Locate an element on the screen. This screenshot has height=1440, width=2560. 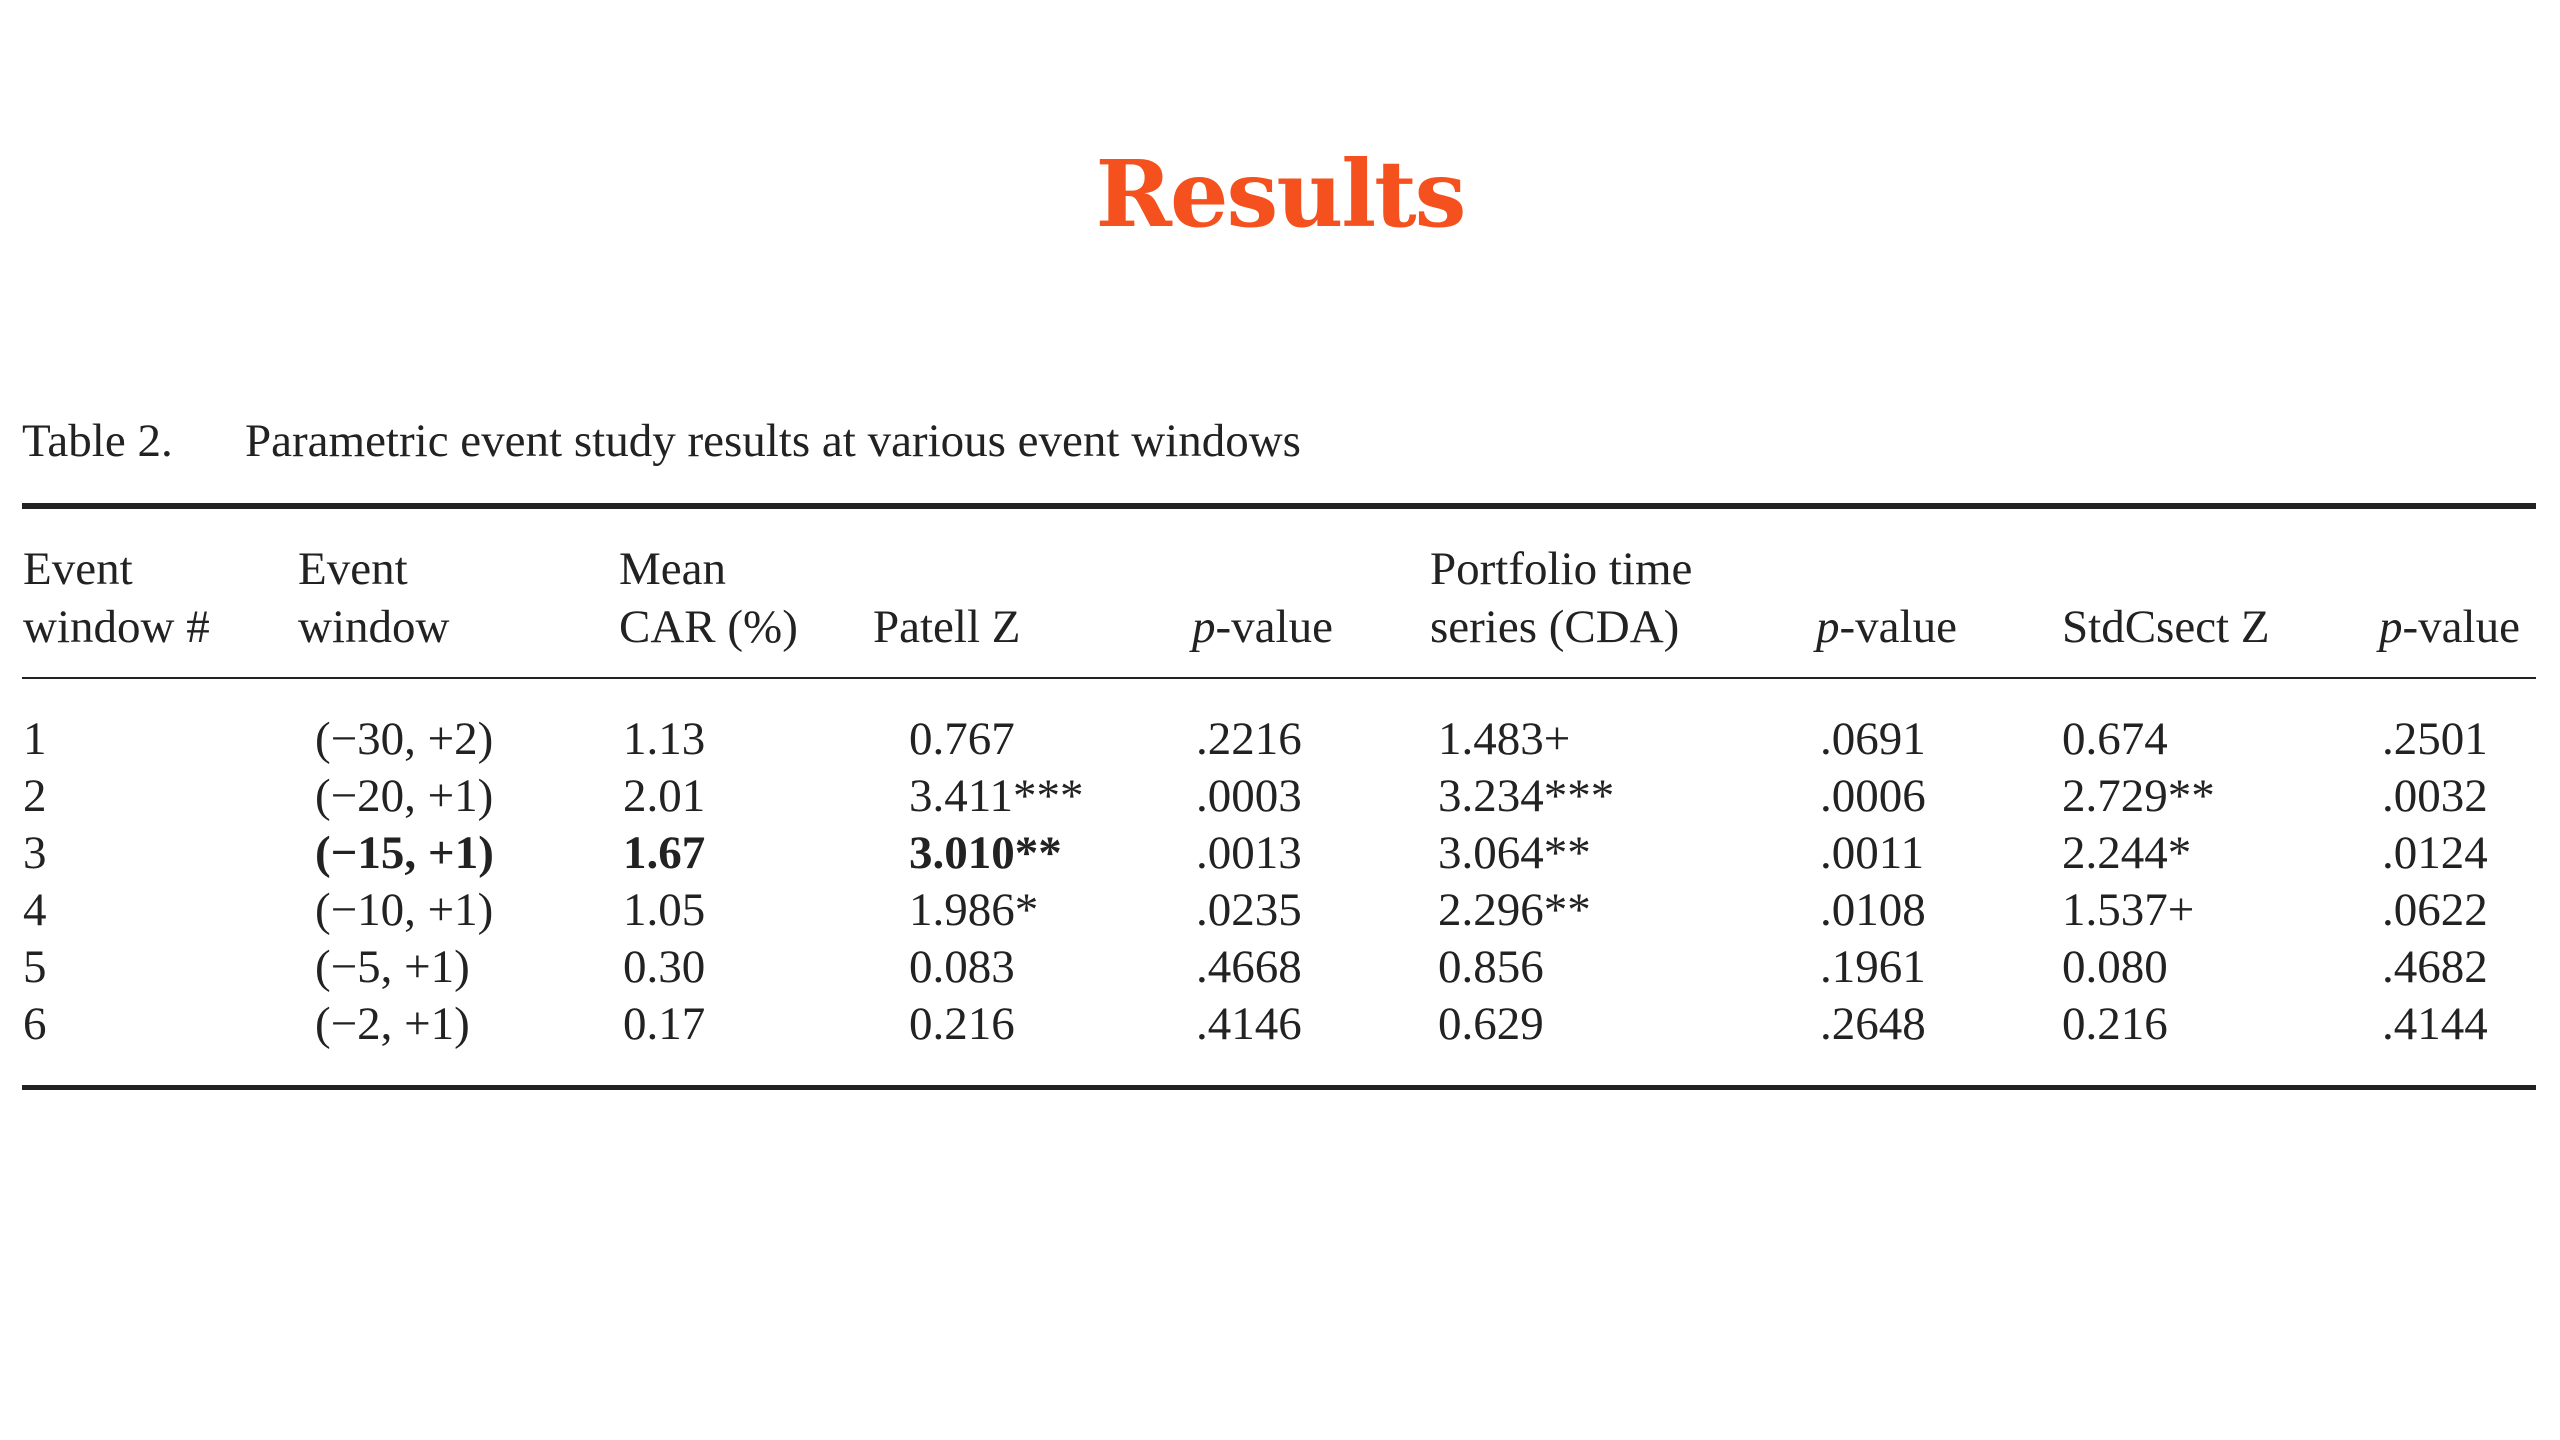
table-cell: .0003 is located at coordinates (1249, 796).